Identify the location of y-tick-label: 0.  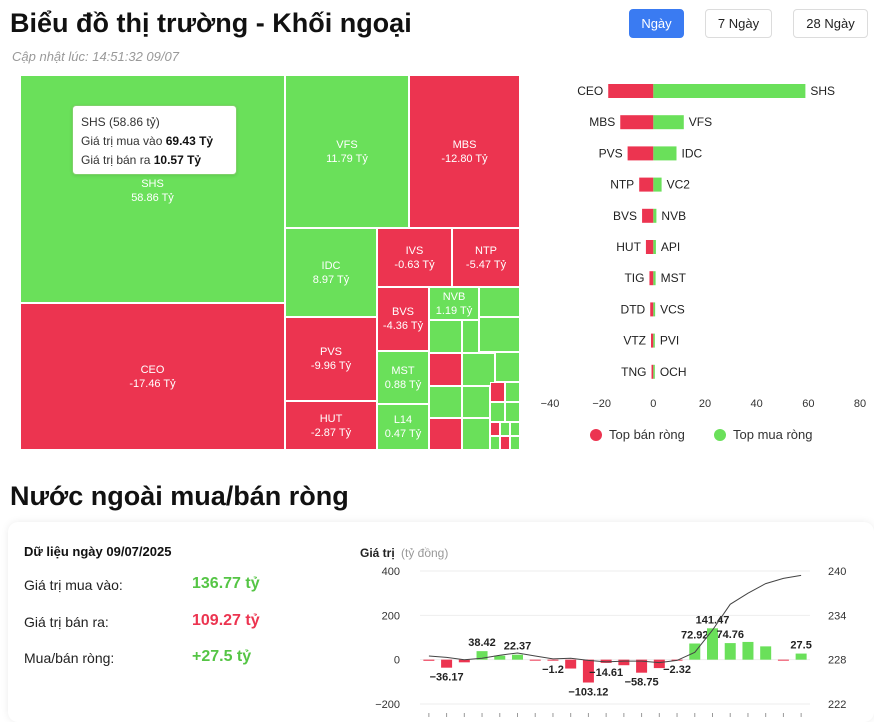
(397, 661).